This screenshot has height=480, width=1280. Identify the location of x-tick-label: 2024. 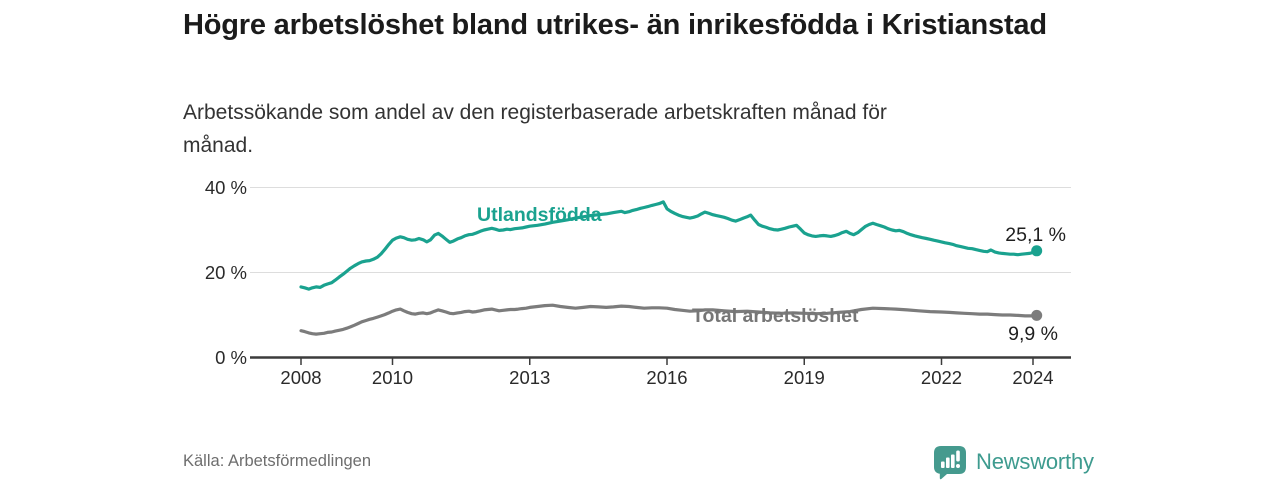
(1032, 377).